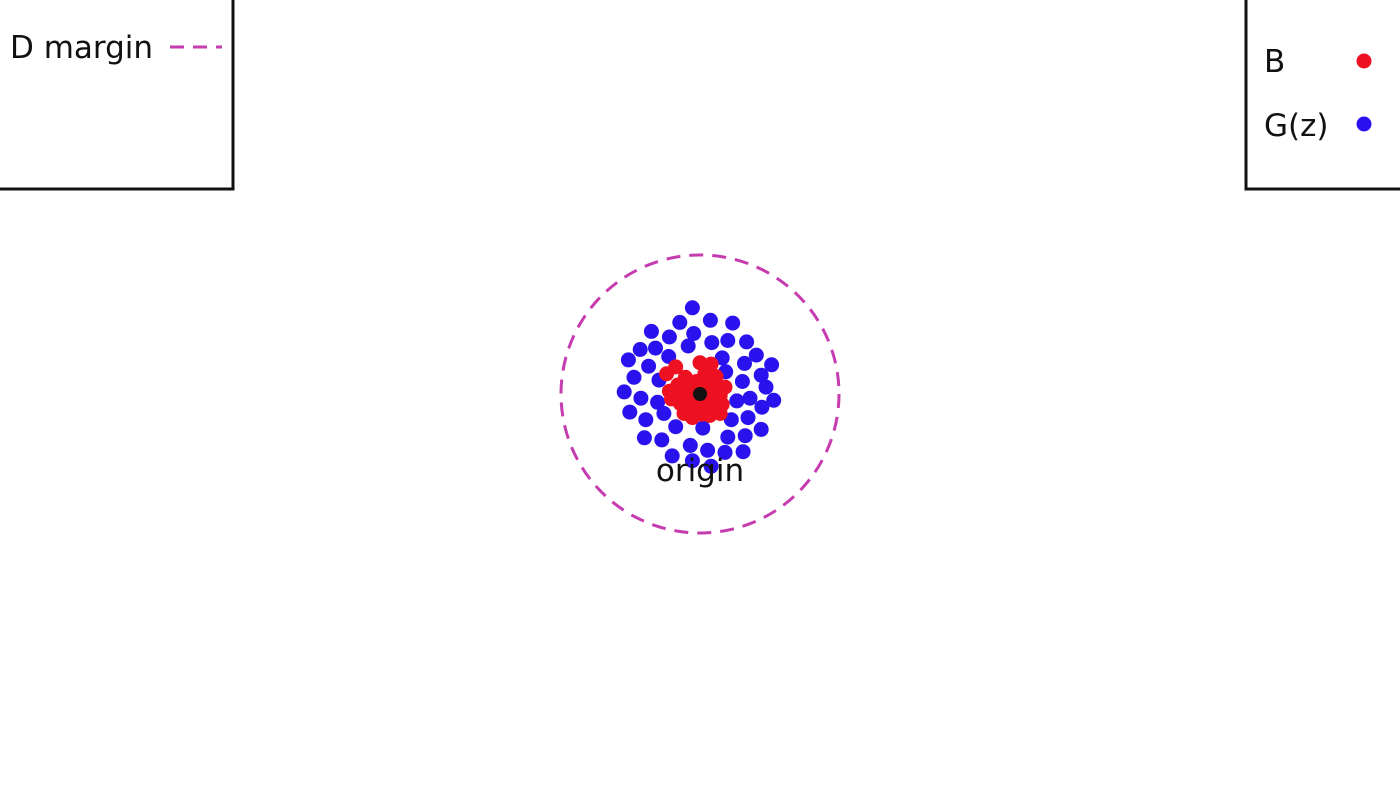 The height and width of the screenshot is (788, 1400). Describe the element at coordinates (700, 471) in the screenshot. I see `origin-label: origin` at that location.